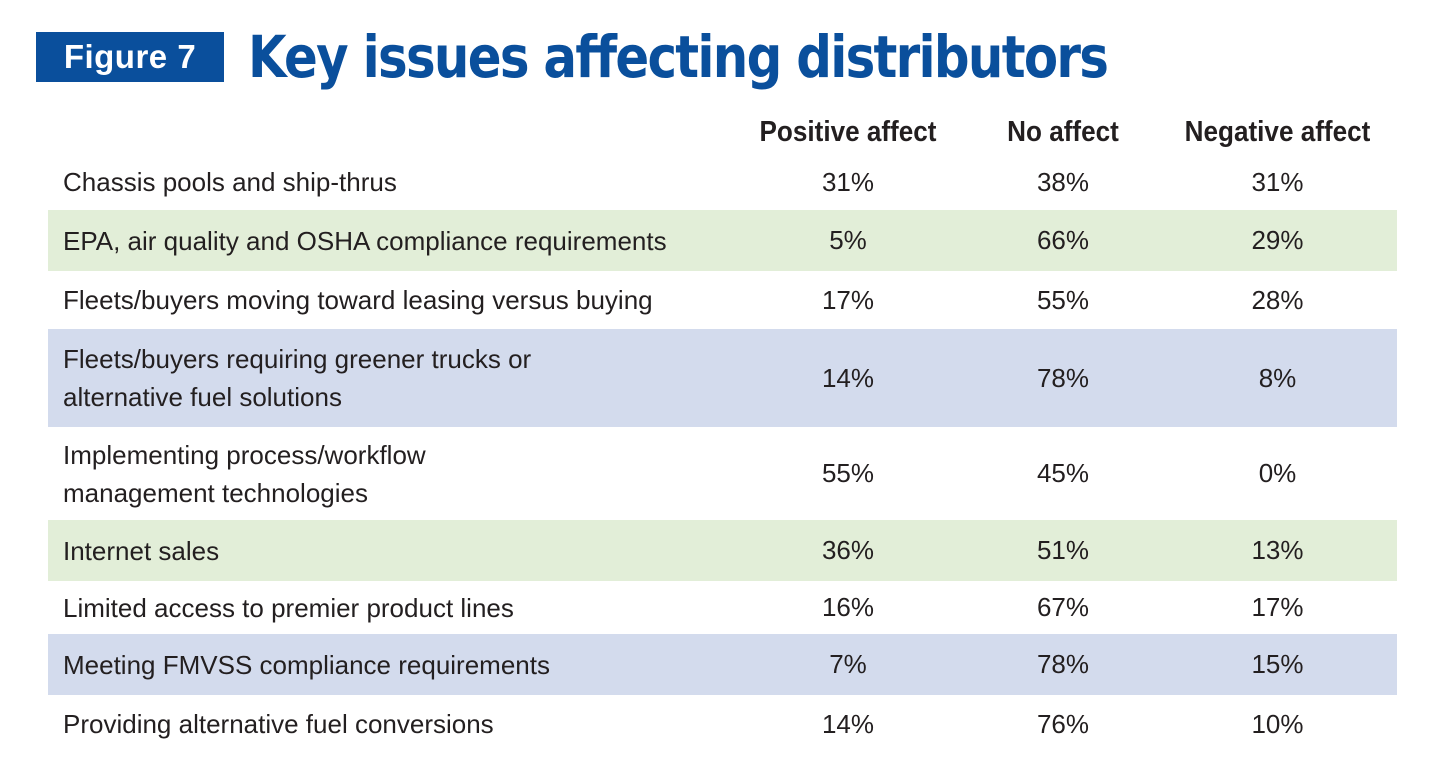 The image size is (1441, 781). What do you see at coordinates (1277, 131) in the screenshot?
I see `column-header-negative: Negative affect` at bounding box center [1277, 131].